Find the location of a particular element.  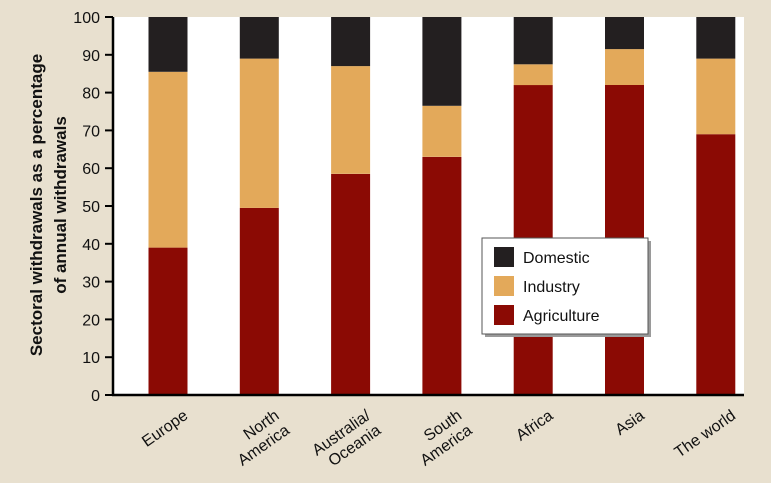

y-tick-label-20: 20 is located at coordinates (91, 320).